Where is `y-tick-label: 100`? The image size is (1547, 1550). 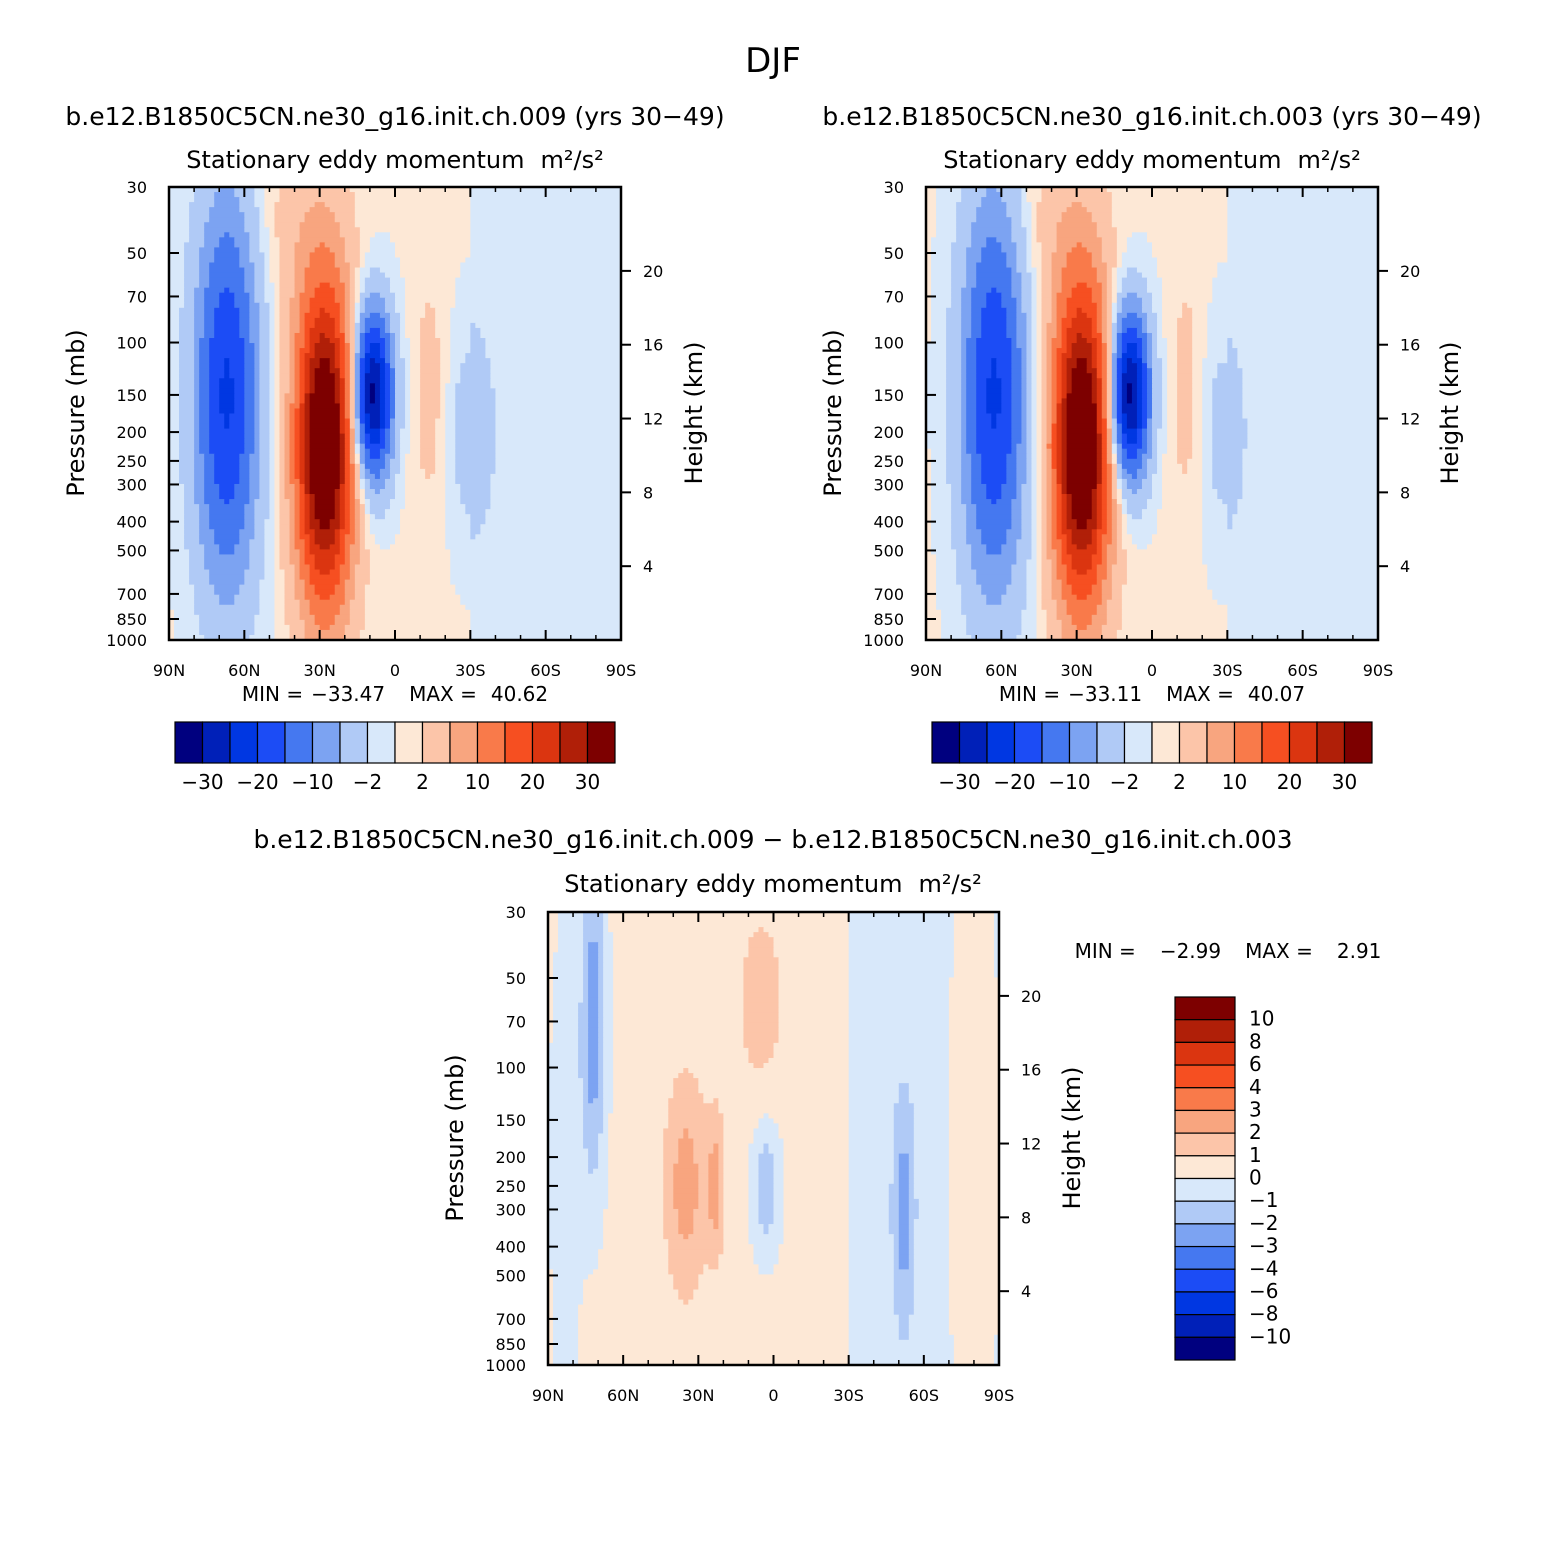
y-tick-label: 100 is located at coordinates (888, 343).